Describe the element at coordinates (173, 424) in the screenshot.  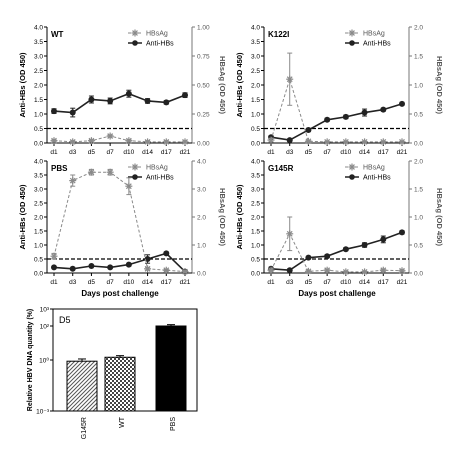
I see `category-label: PBS` at that location.